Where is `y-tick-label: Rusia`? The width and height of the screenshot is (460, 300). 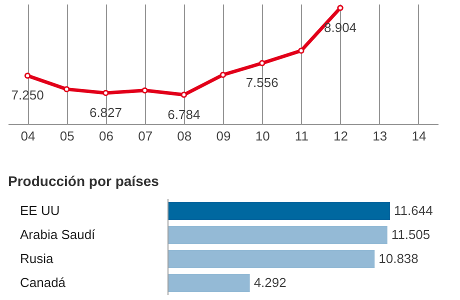
y-tick-label: Rusia is located at coordinates (37, 258).